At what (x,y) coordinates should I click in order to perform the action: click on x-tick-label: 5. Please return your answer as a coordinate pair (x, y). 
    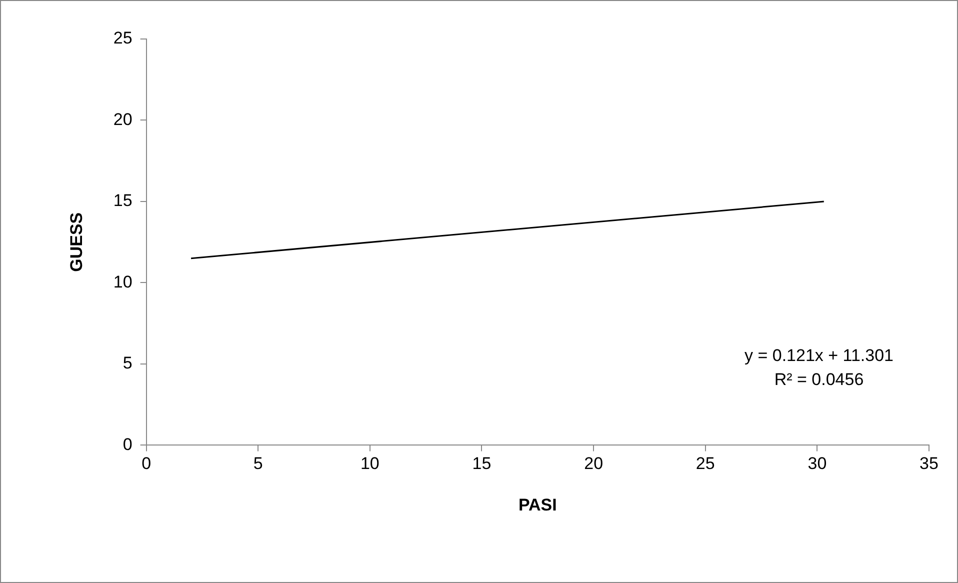
    Looking at the image, I should click on (258, 464).